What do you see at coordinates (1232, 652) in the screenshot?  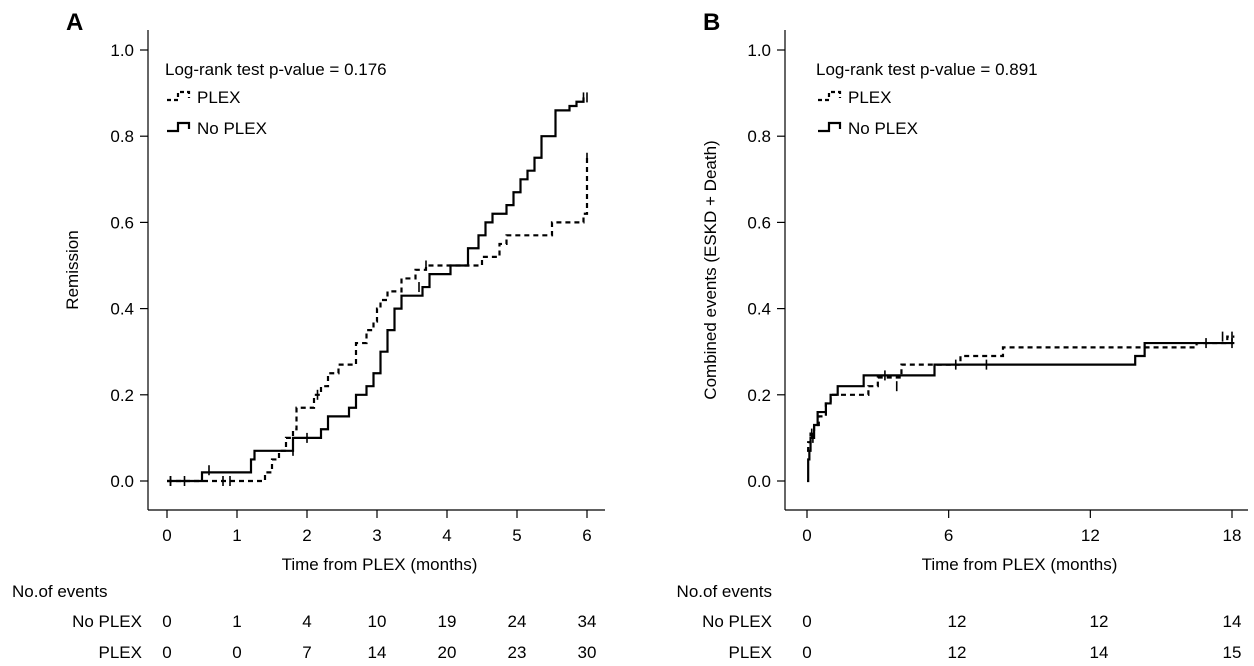 I see `risk-table-cell: 15` at bounding box center [1232, 652].